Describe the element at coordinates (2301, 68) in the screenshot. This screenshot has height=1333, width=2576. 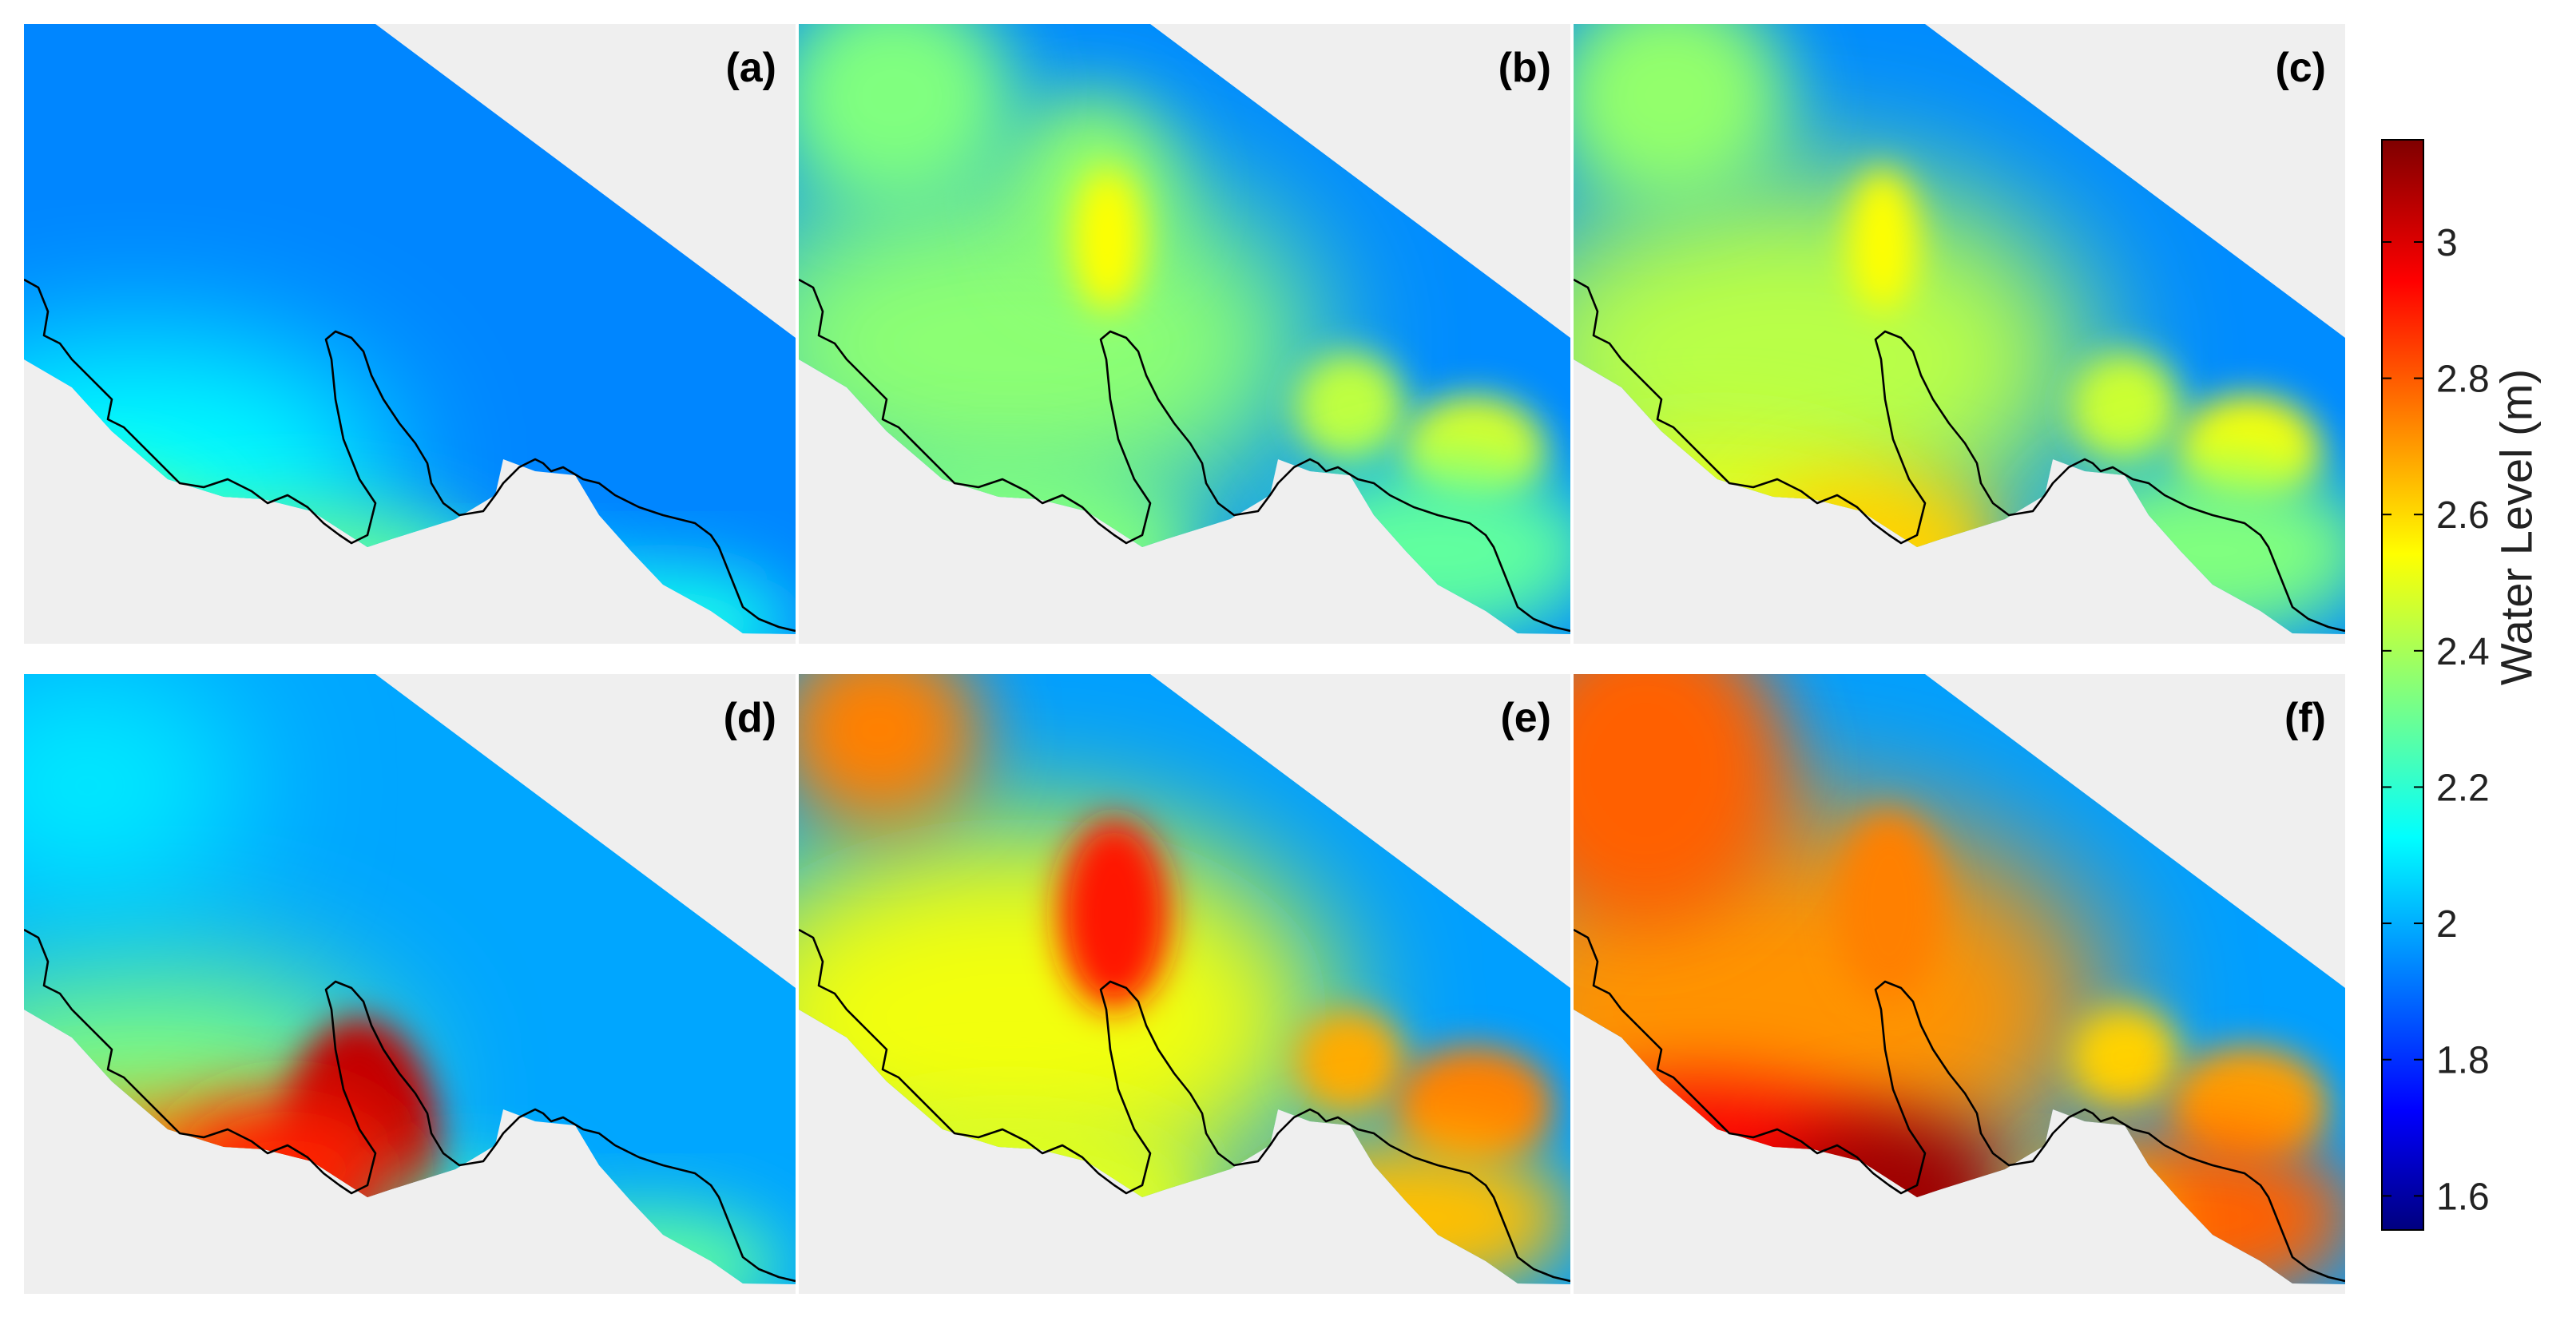
I see `panel-label: (c)` at that location.